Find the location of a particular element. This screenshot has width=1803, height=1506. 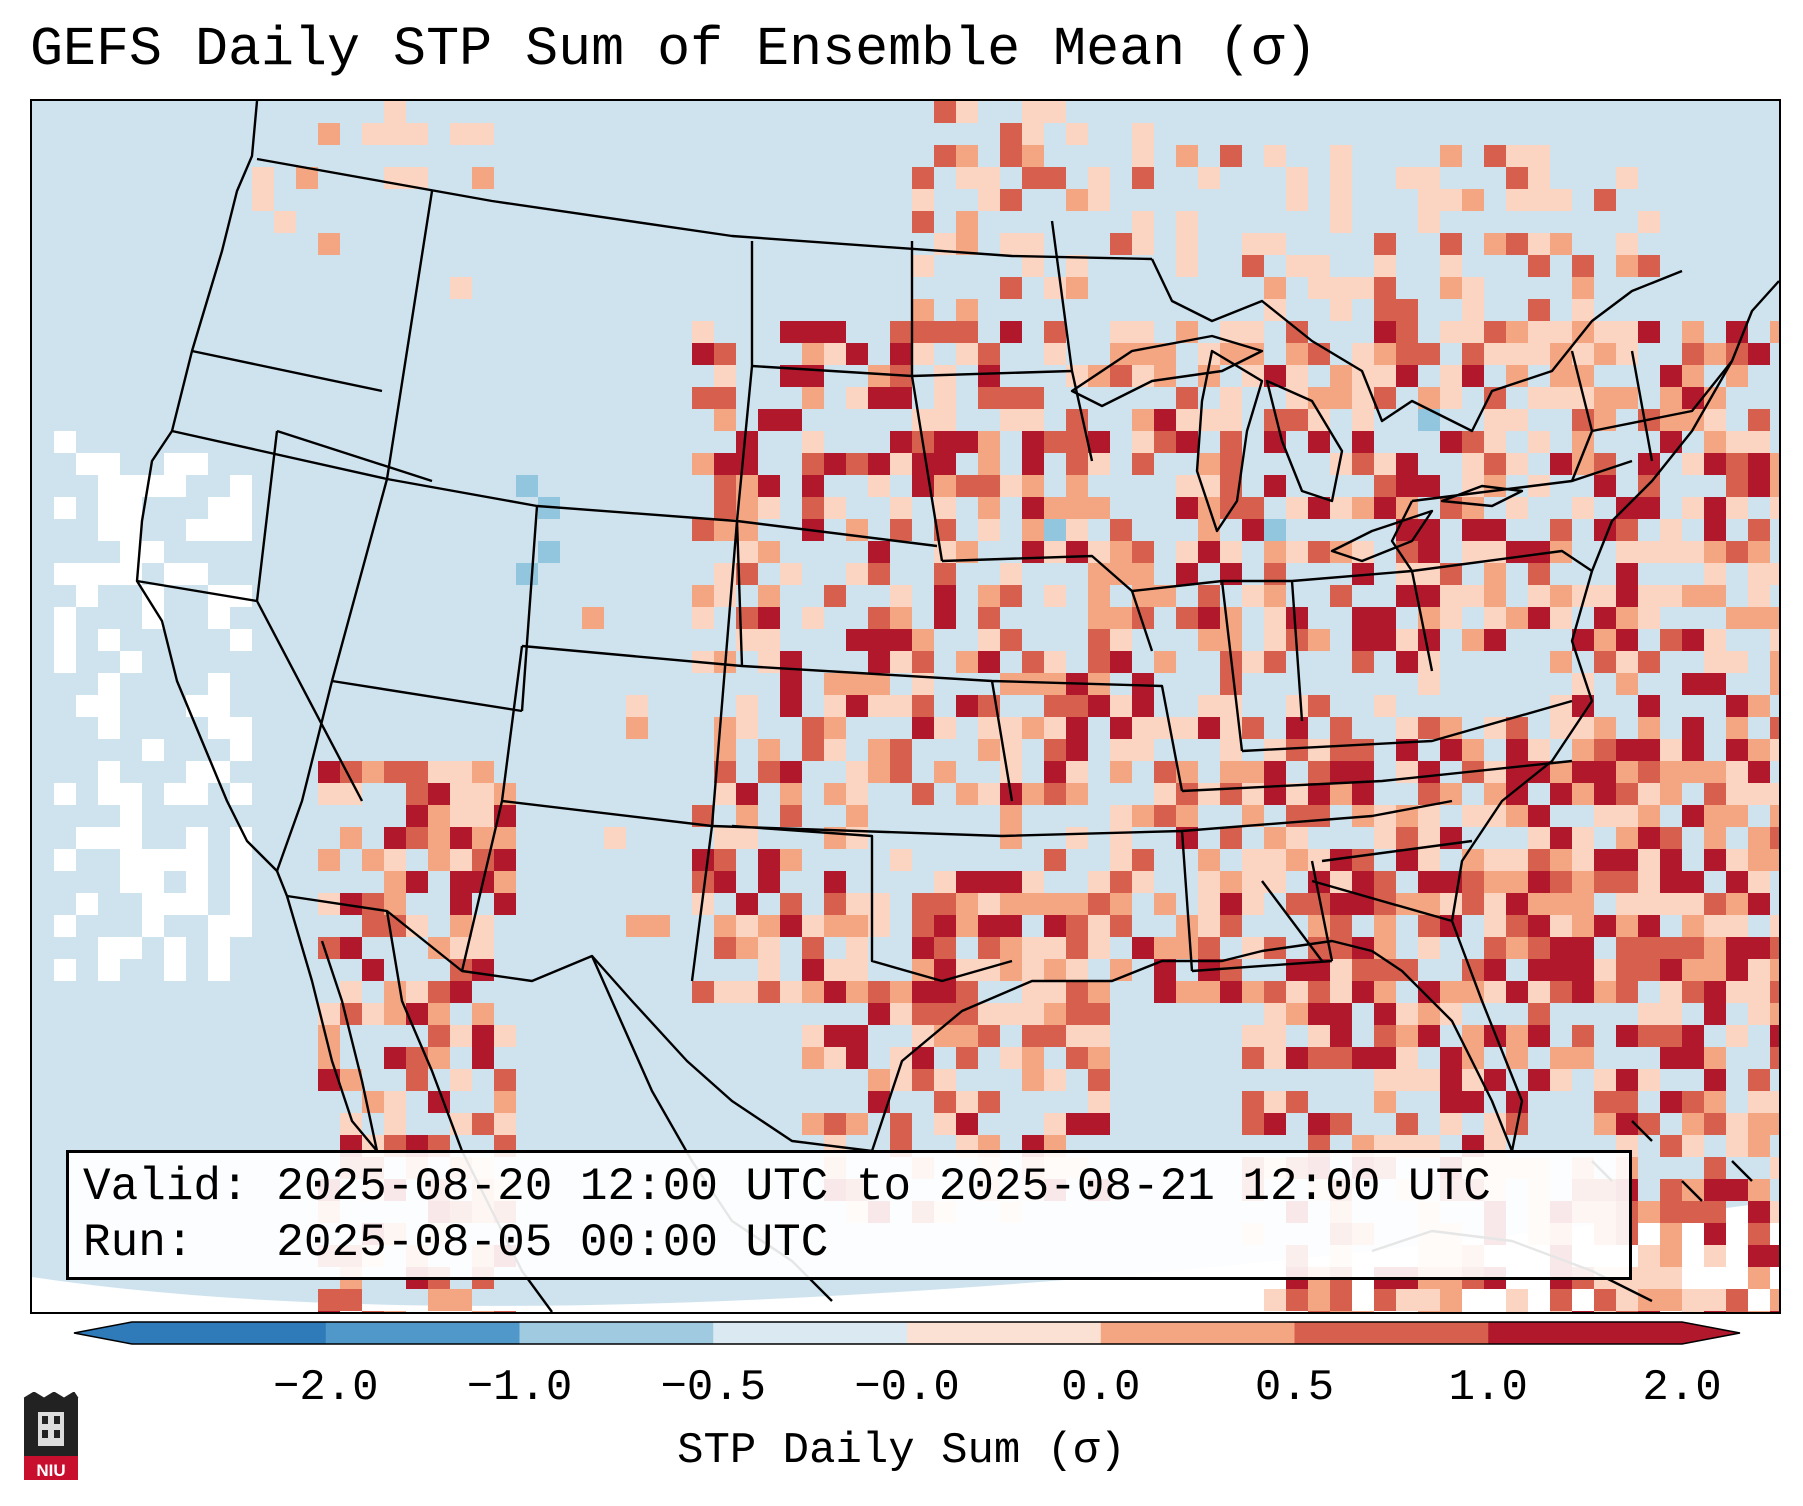

colorbar-tick-label: 2.0 is located at coordinates (1682, 1388).